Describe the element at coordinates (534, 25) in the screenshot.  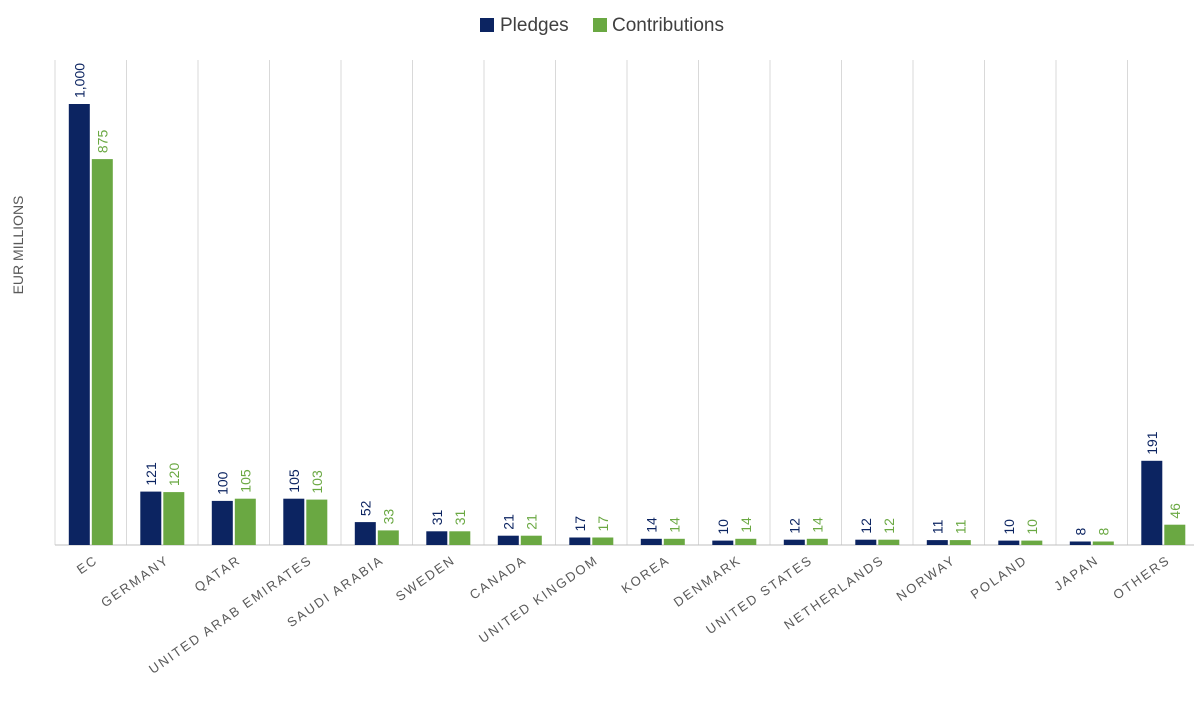
I see `legend-label-pledges: Pledges` at that location.